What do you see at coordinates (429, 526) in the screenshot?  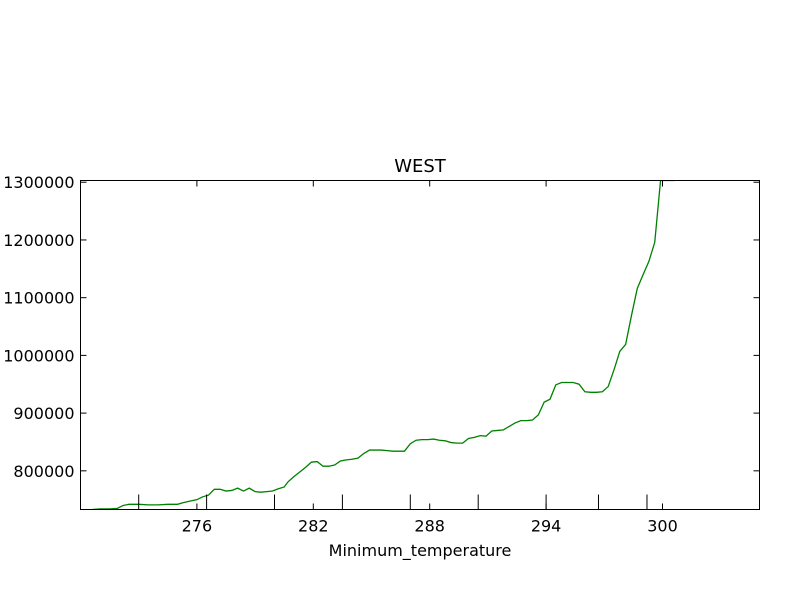 I see `x-tick-label: 288` at bounding box center [429, 526].